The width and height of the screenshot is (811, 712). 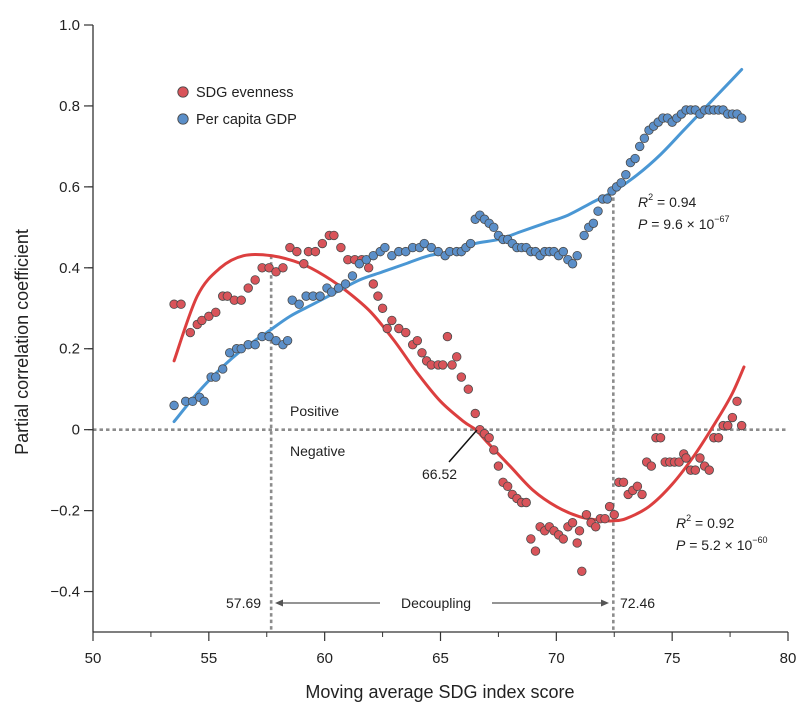 I want to click on y-tick-label: 1.0, so click(x=69, y=25).